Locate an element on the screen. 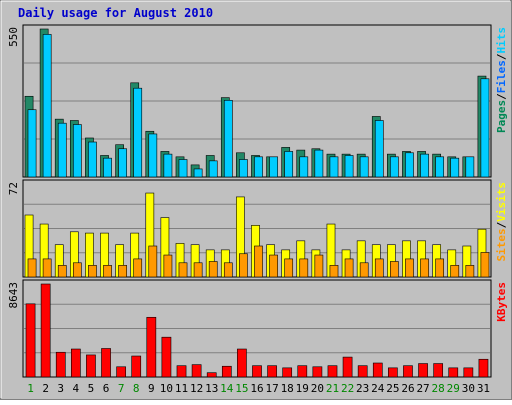 The width and height of the screenshot is (512, 405). x-tick-label-day-13: 13 is located at coordinates (211, 388).